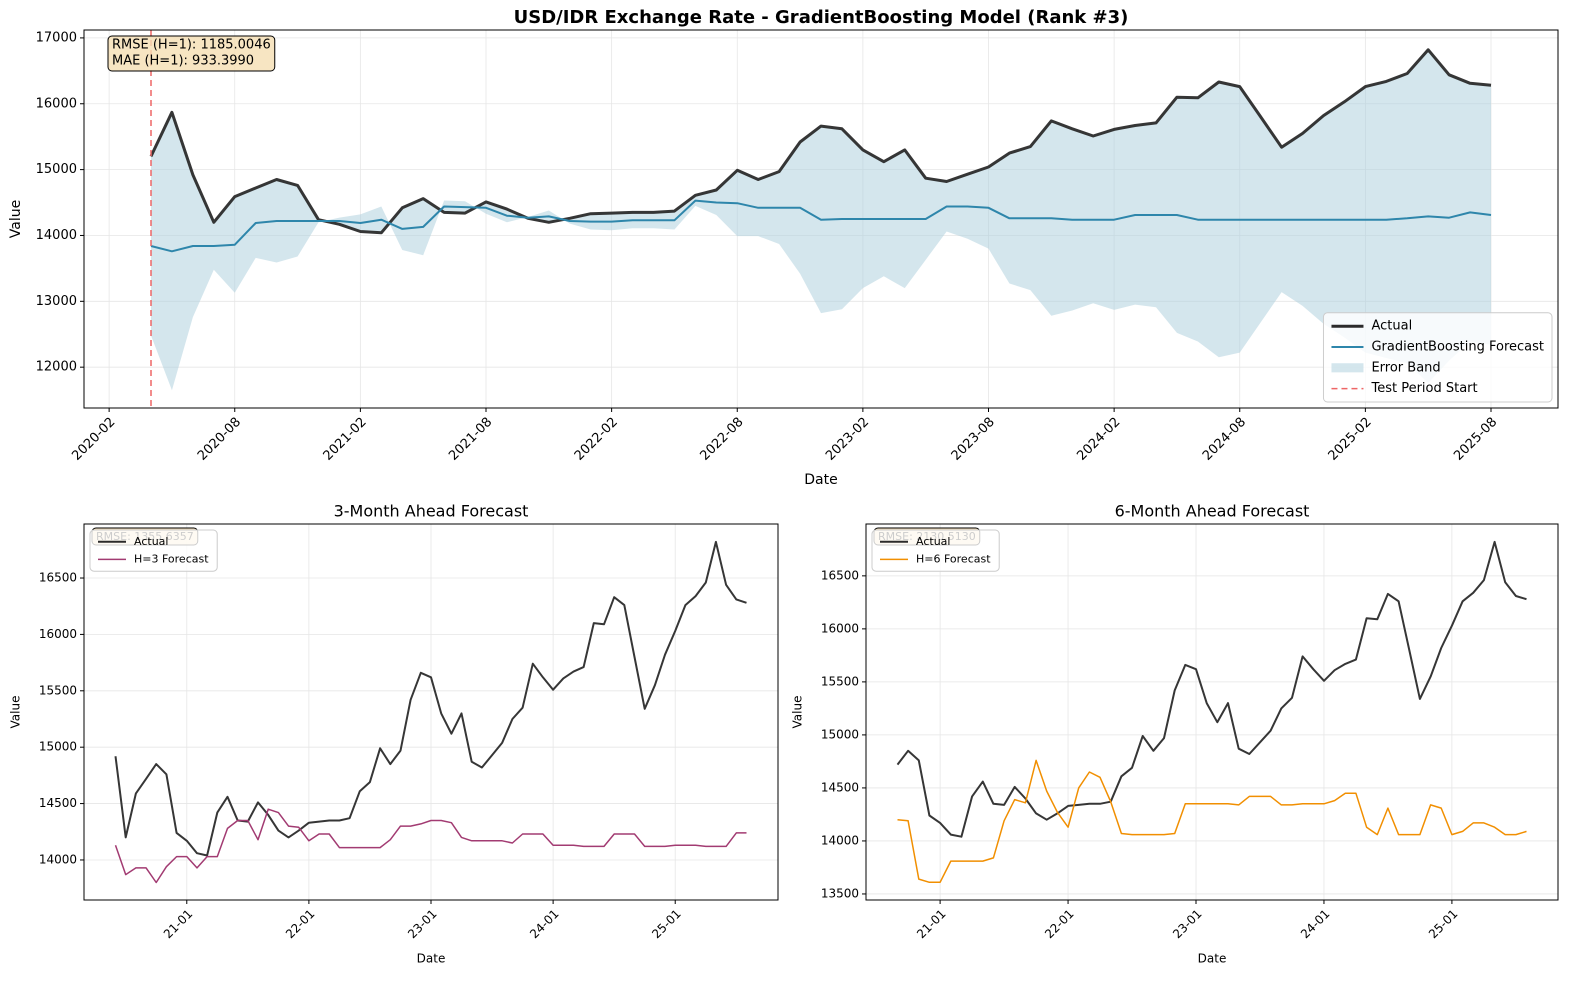  What do you see at coordinates (722, 439) in the screenshot?
I see `x-tick-label: 2022-08` at bounding box center [722, 439].